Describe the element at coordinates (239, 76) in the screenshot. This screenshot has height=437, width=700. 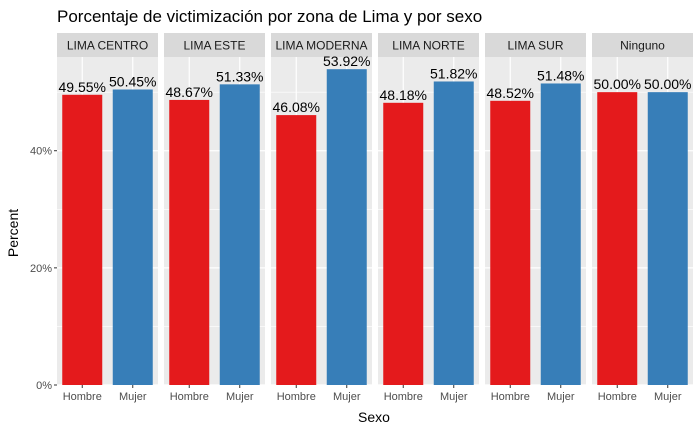
I see `bar-value-label: 51.33%` at that location.